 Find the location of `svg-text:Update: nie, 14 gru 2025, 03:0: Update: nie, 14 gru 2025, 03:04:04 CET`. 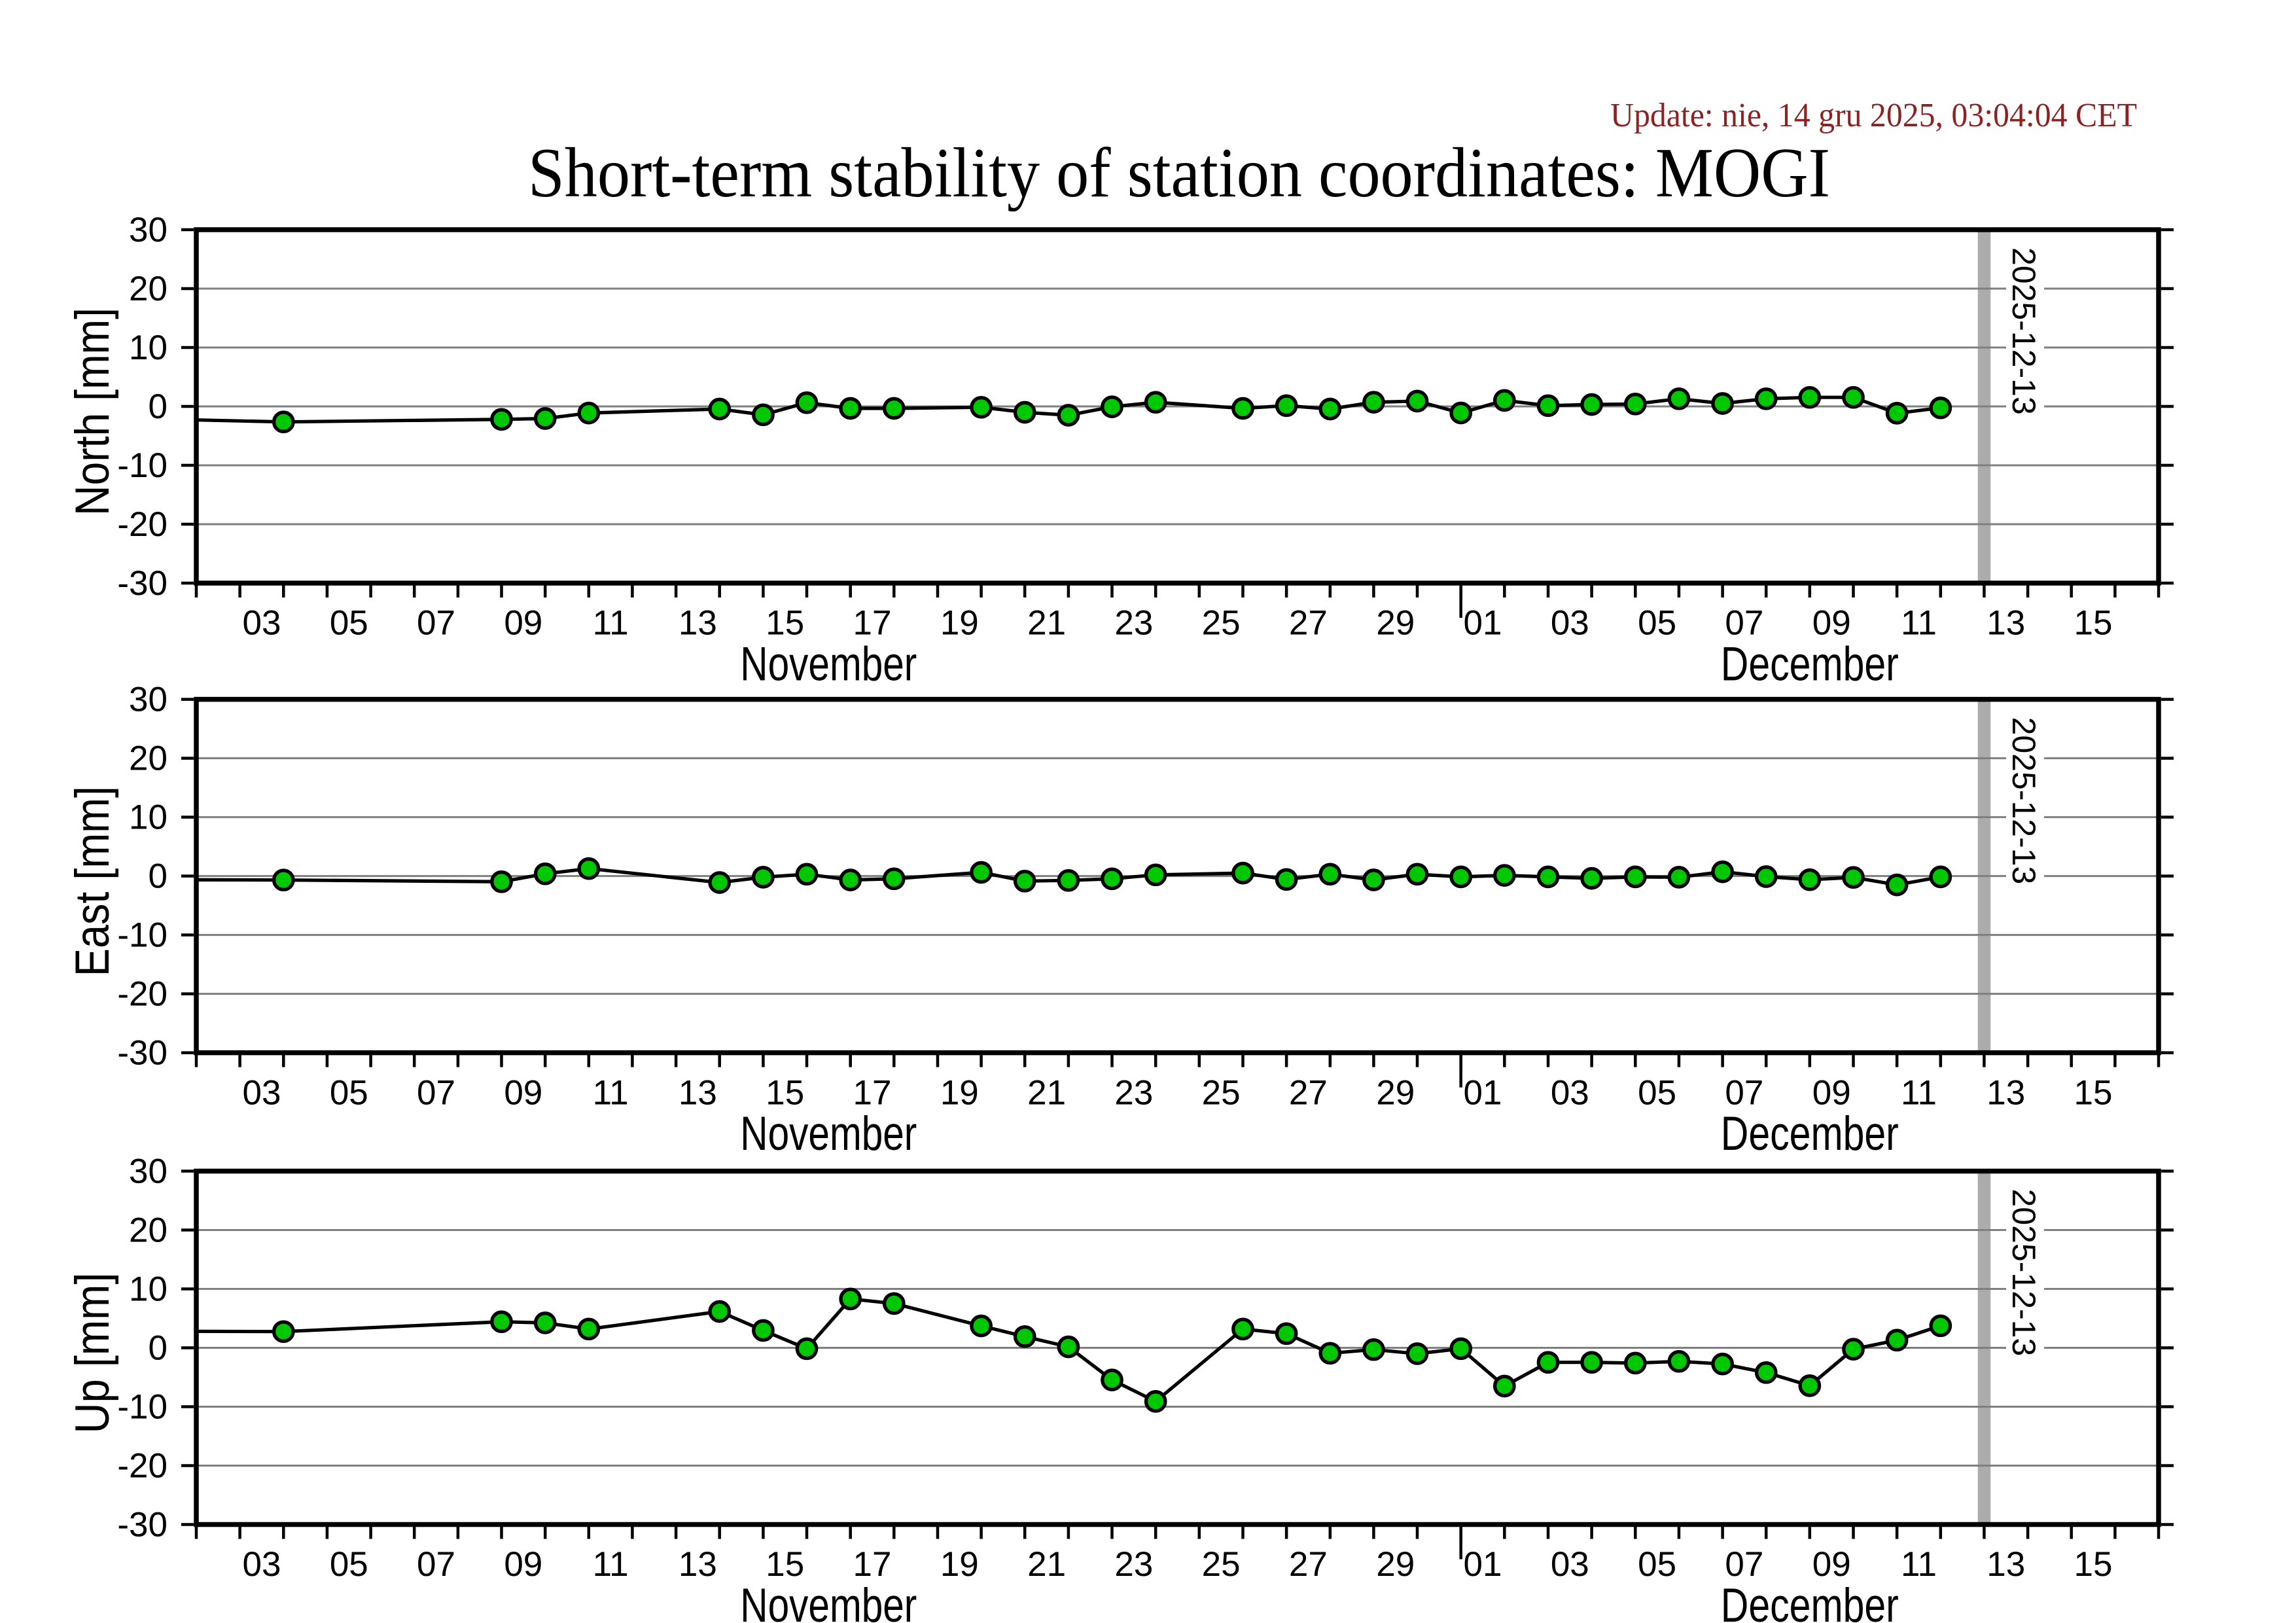

svg-text:Update: nie, 14 gru 2025, 03:0: Update: nie, 14 gru 2025, 03:04:04 CET is located at coordinates (1873, 115).